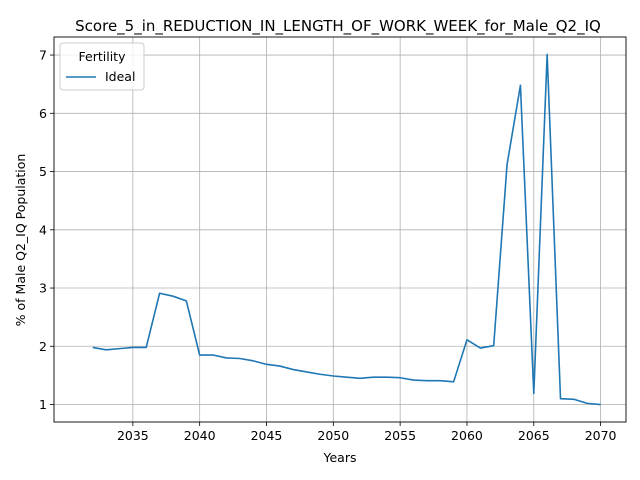  Describe the element at coordinates (601, 435) in the screenshot. I see `x-tick-label: 2070` at that location.